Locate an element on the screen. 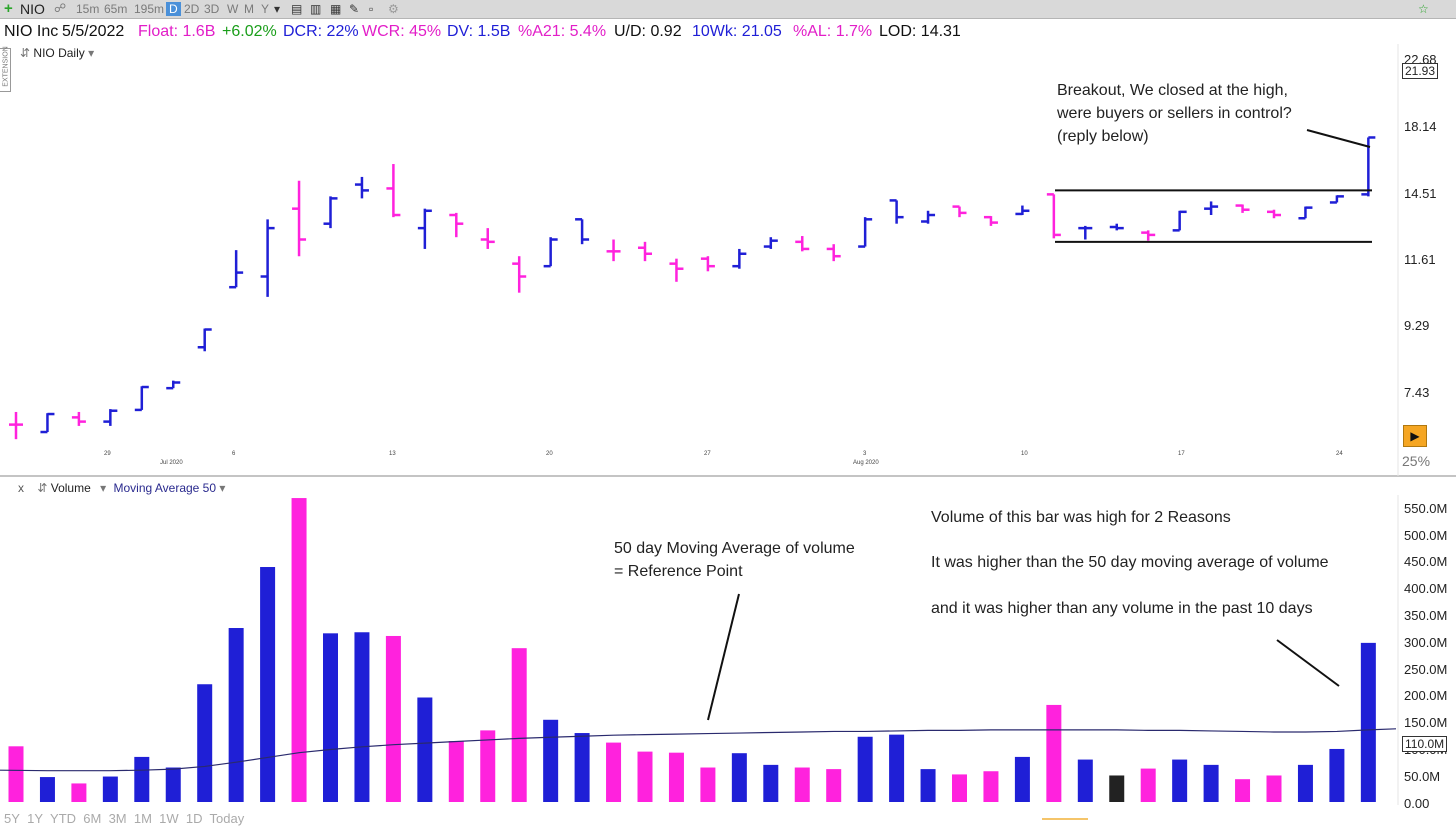  range-1m: 1M is located at coordinates (142, 818).